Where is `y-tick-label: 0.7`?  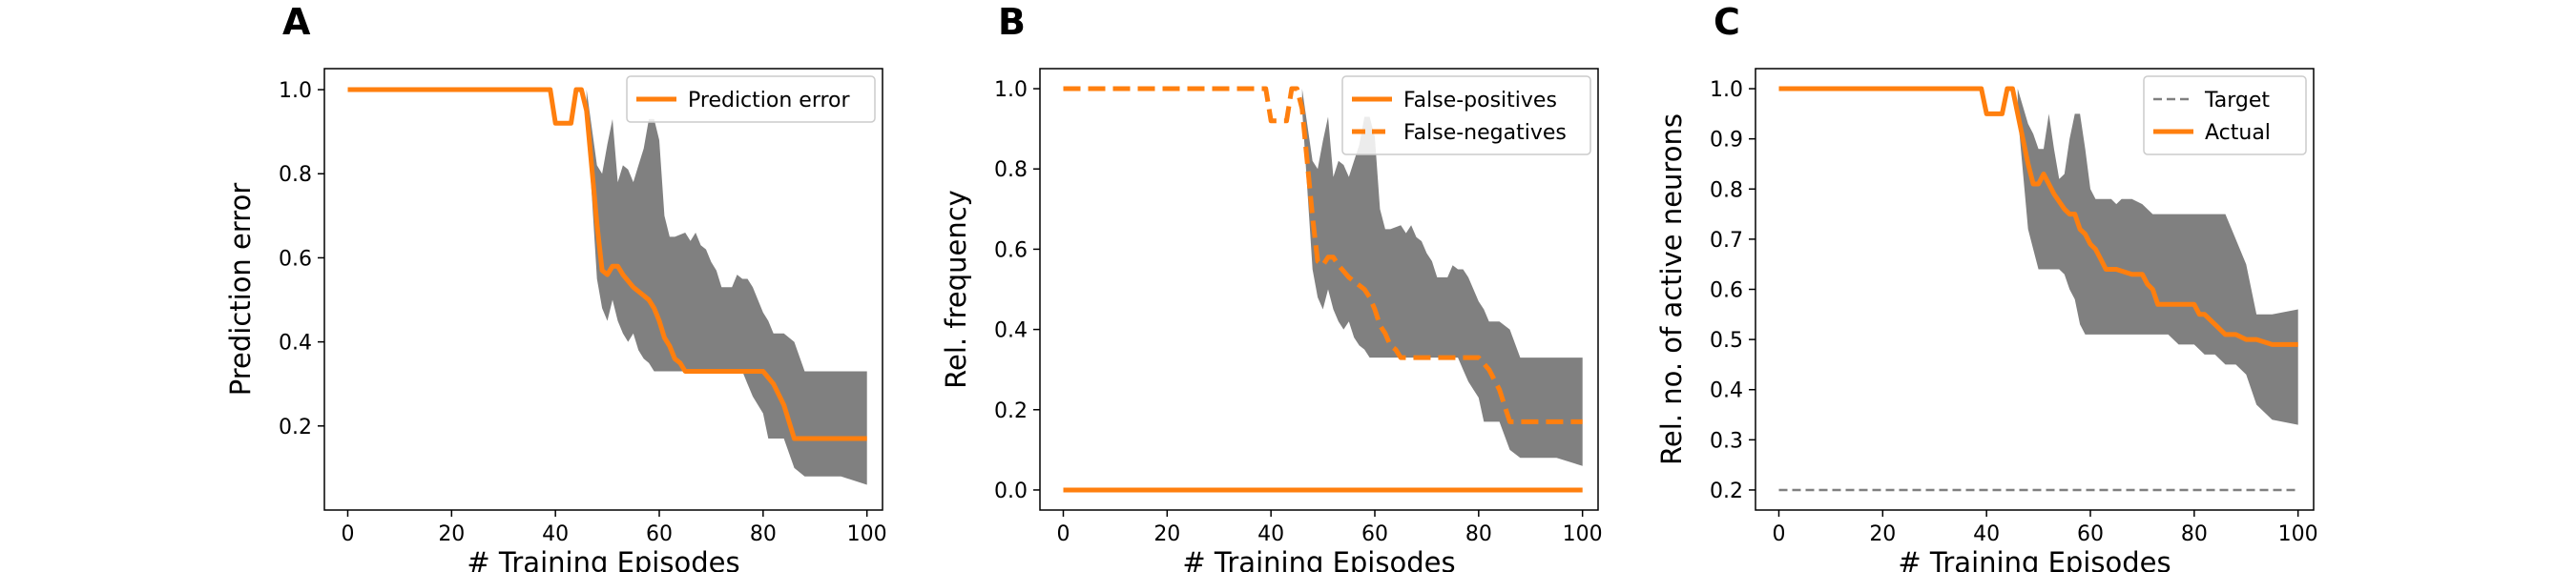 y-tick-label: 0.7 is located at coordinates (1726, 241).